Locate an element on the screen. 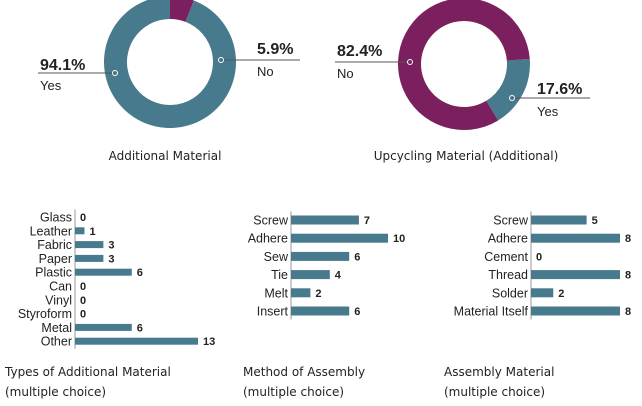 This screenshot has height=406, width=642. bar-category-label: Sew is located at coordinates (276, 257).